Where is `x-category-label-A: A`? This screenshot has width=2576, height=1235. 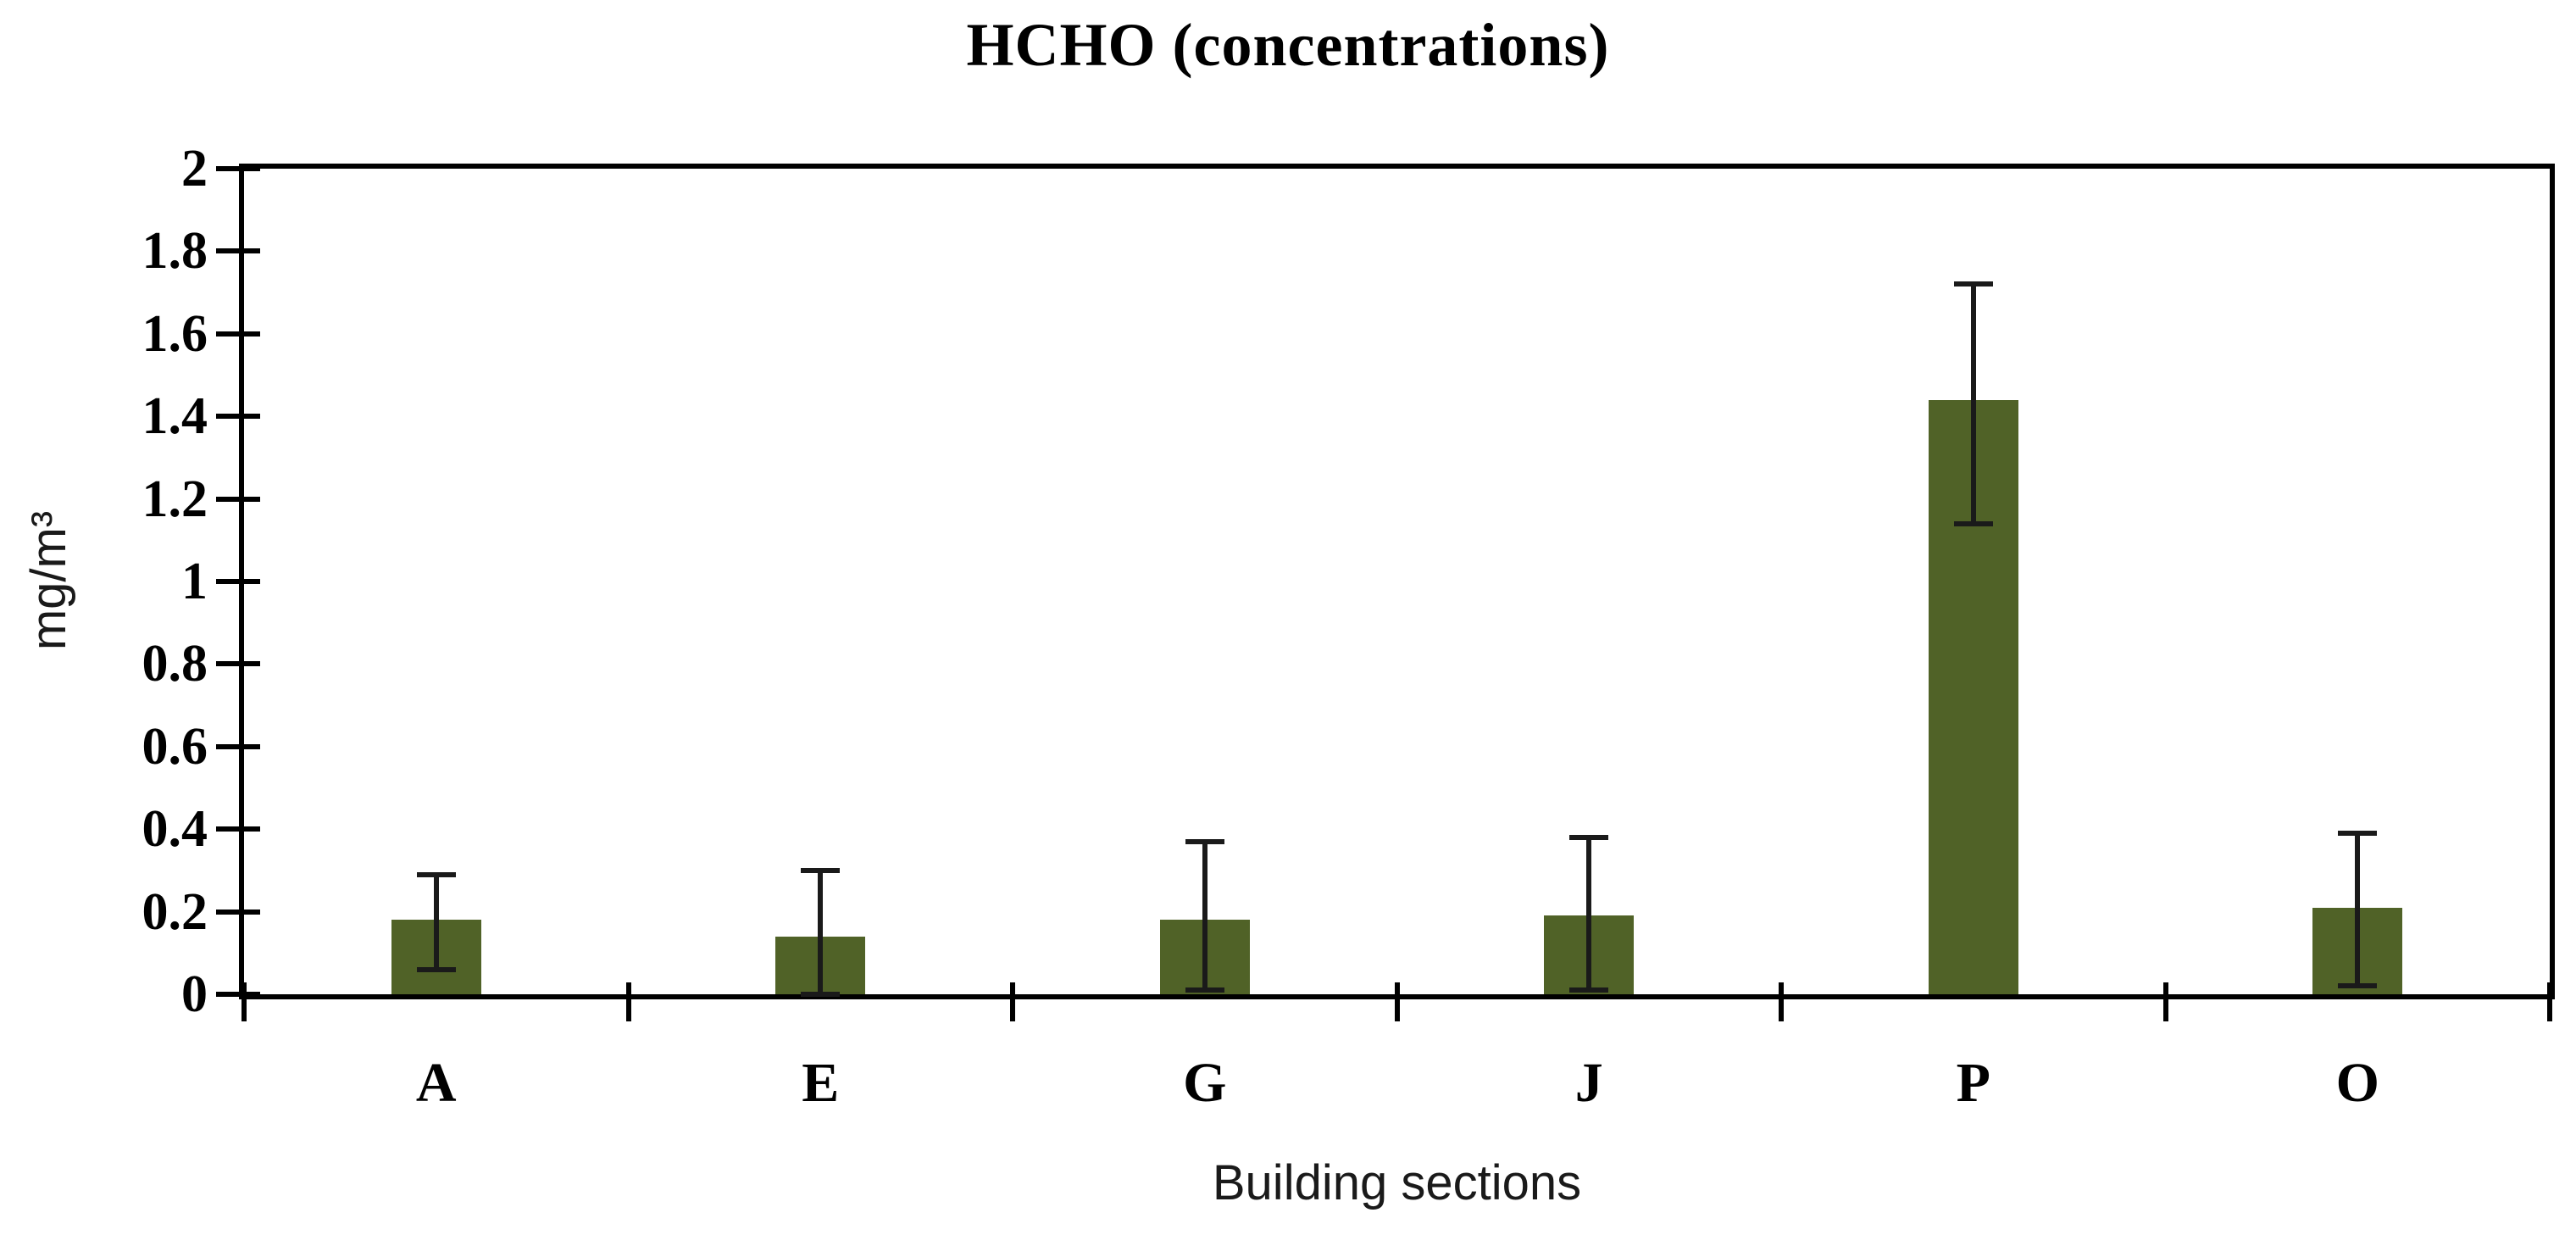
x-category-label-A: A is located at coordinates (436, 1083).